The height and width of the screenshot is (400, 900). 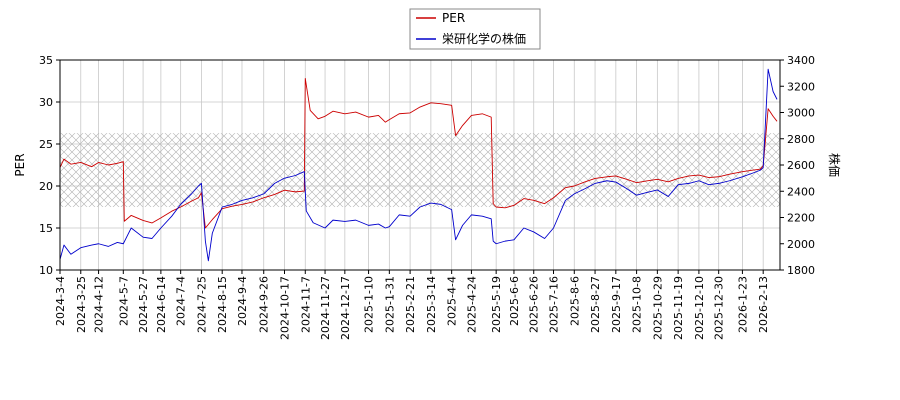 I want to click on y-right-tick-label: 2600, so click(x=801, y=165).